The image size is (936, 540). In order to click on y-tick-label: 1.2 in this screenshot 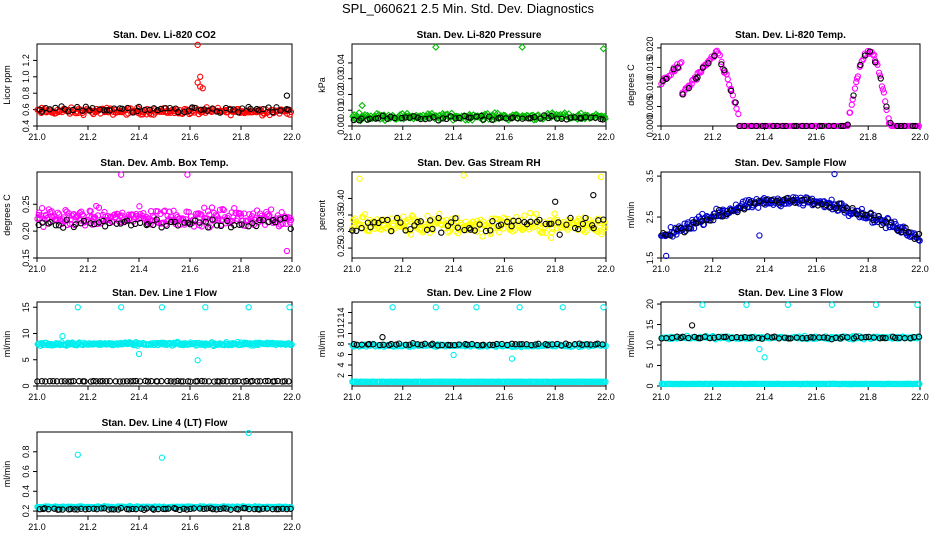, I will do `click(26, 60)`.